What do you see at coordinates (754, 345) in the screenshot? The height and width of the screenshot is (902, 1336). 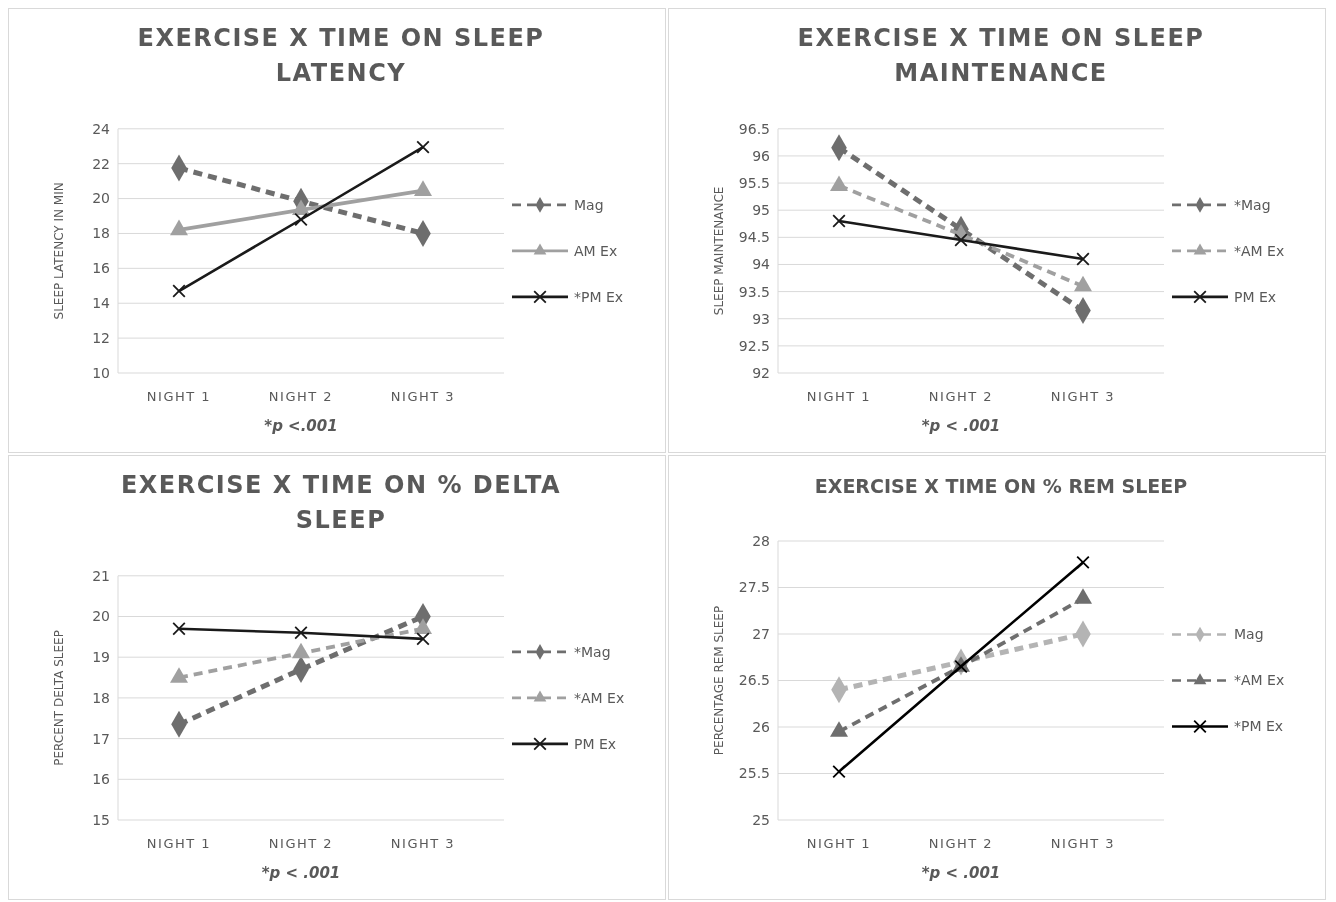 I see `y-tick-label: 92.5` at bounding box center [754, 345].